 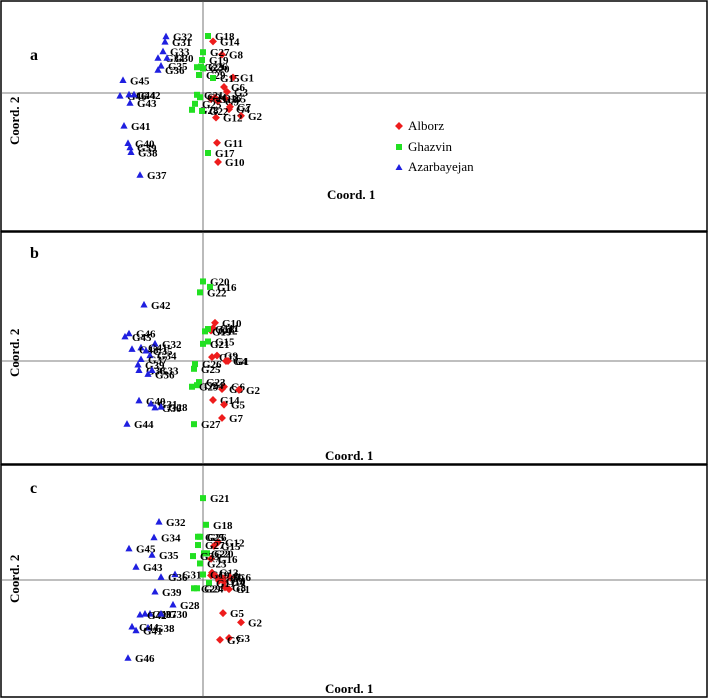 What do you see at coordinates (217, 293) in the screenshot?
I see `point-label-b-g22: G22` at bounding box center [217, 293].